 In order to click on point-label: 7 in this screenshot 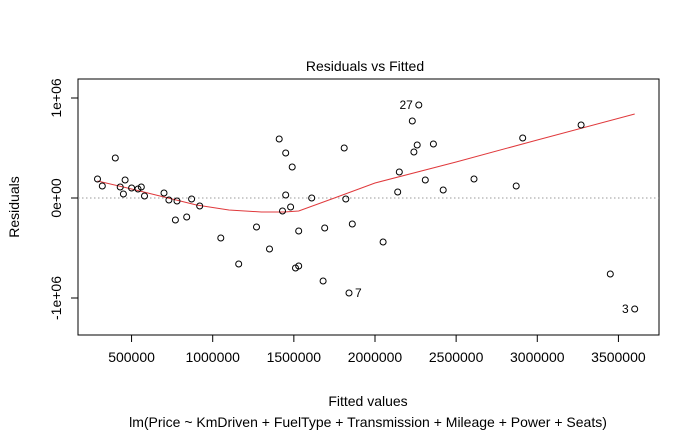, I will do `click(358, 293)`.